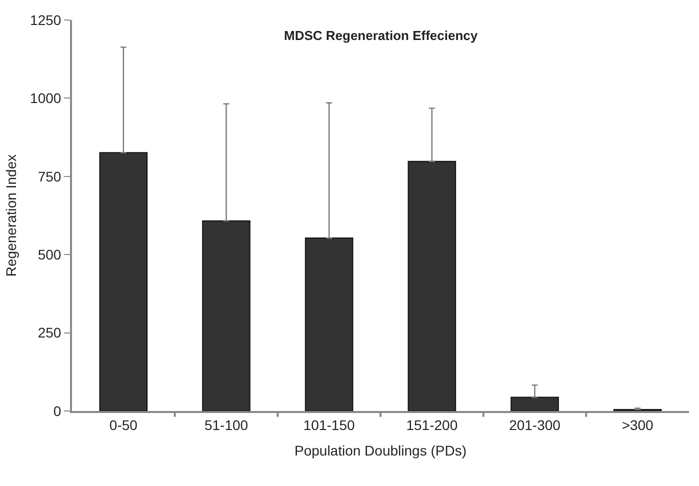 The height and width of the screenshot is (486, 699). Describe the element at coordinates (57, 410) in the screenshot. I see `y-tick-label: 0` at that location.